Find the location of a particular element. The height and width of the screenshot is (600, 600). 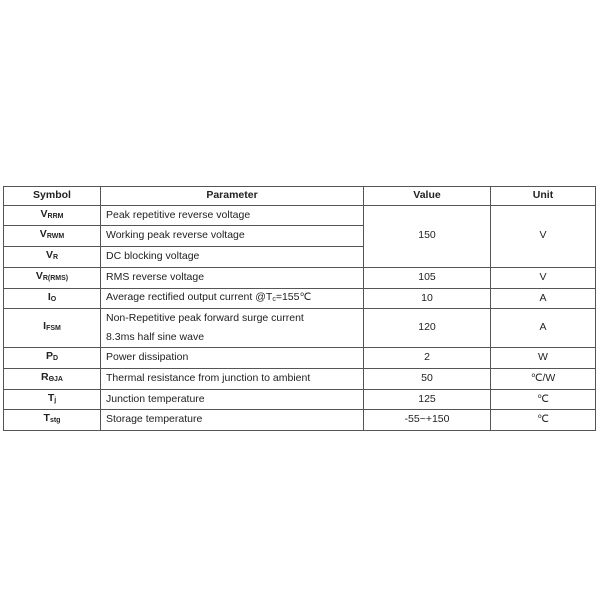

table-header: Symbol Parameter Value Unit is located at coordinates (299, 196).